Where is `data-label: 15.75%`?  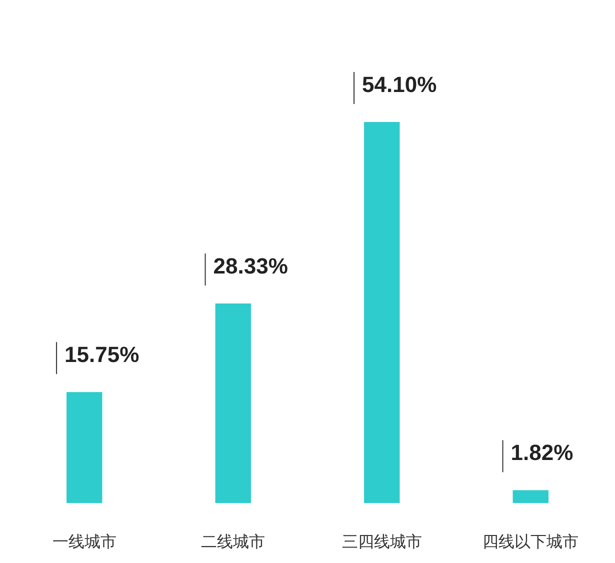 data-label: 15.75% is located at coordinates (102, 355).